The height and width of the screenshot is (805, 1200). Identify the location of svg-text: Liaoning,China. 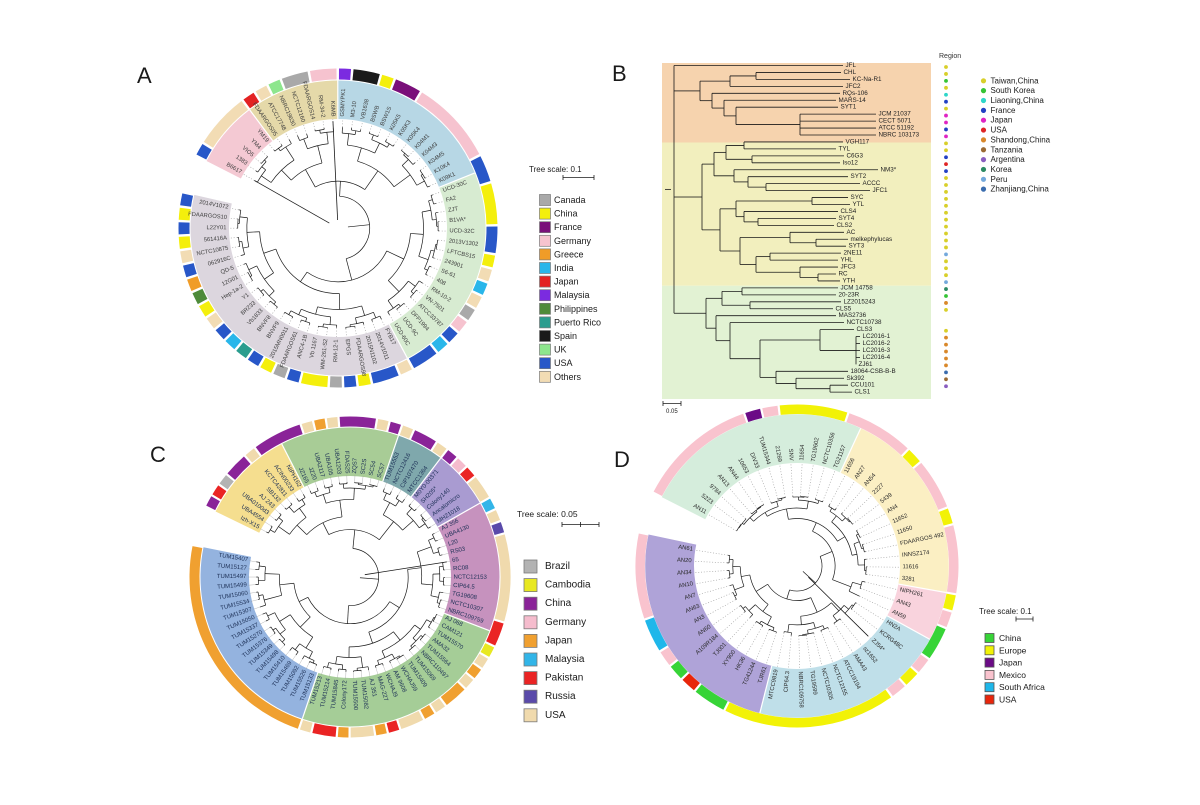
(1018, 100).